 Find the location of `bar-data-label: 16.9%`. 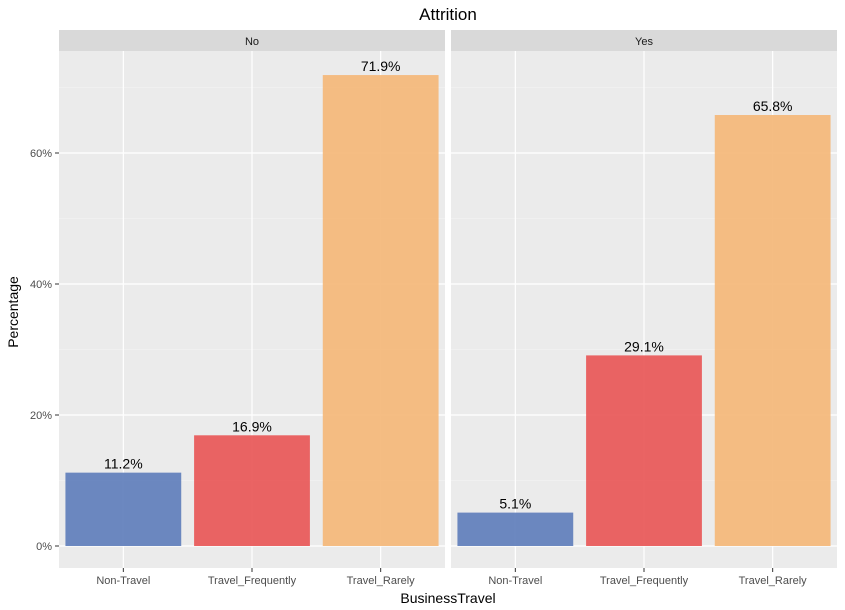

bar-data-label: 16.9% is located at coordinates (252, 426).